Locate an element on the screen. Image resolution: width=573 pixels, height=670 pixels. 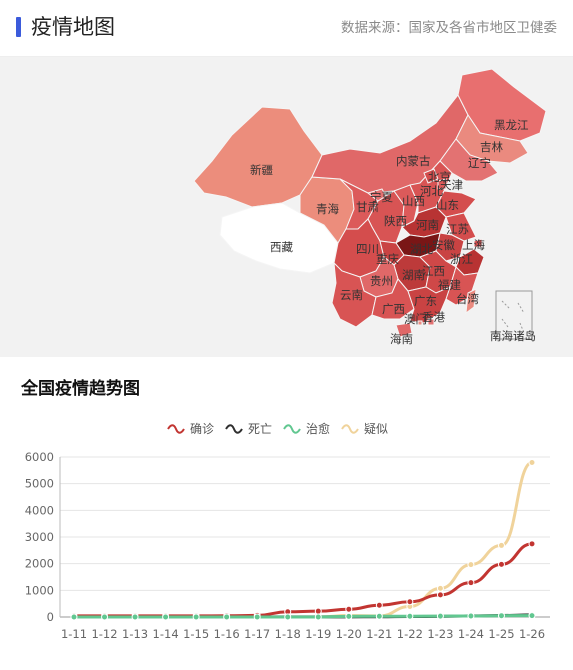
province-label: 广西 is located at coordinates (393, 309).